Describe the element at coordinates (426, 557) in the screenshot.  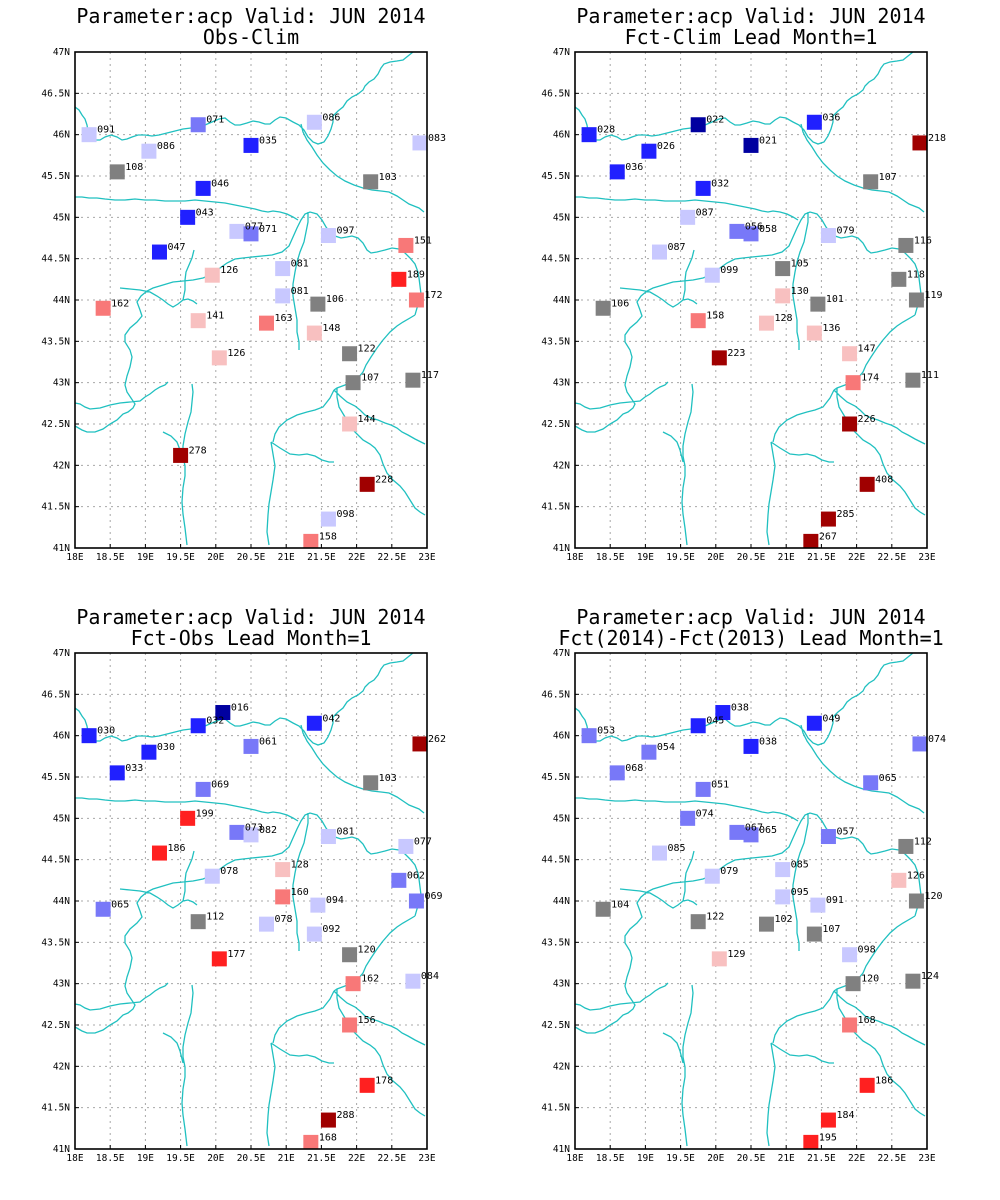
I see `x-tick-label: 23E` at that location.